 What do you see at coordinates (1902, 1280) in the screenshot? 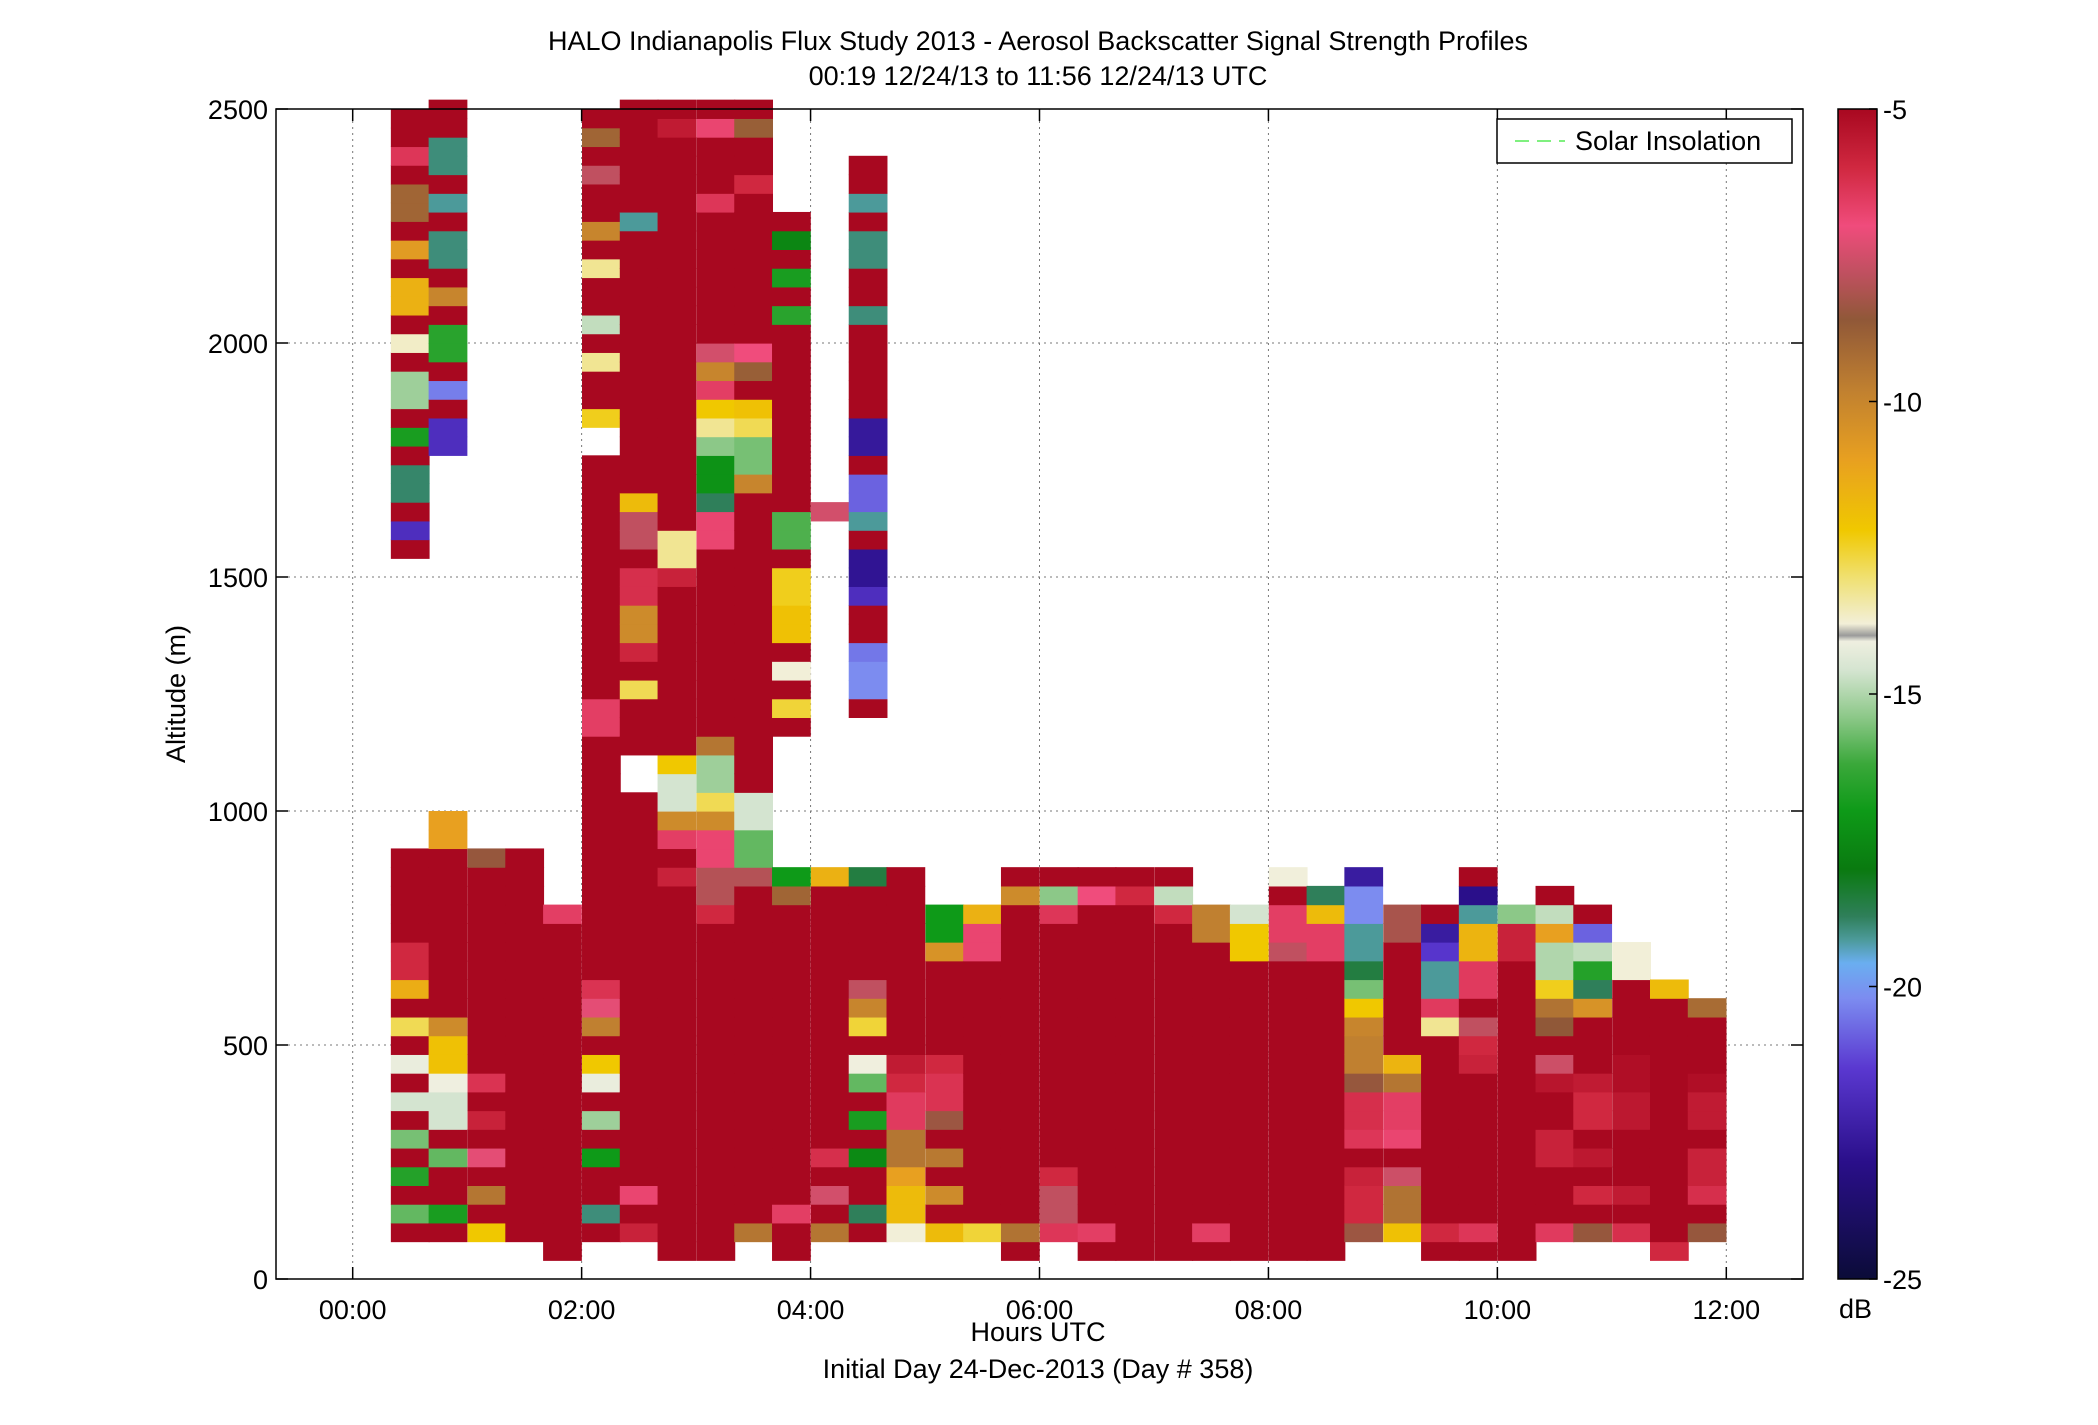
I see `colorbar-tick-label: -25` at bounding box center [1902, 1280].